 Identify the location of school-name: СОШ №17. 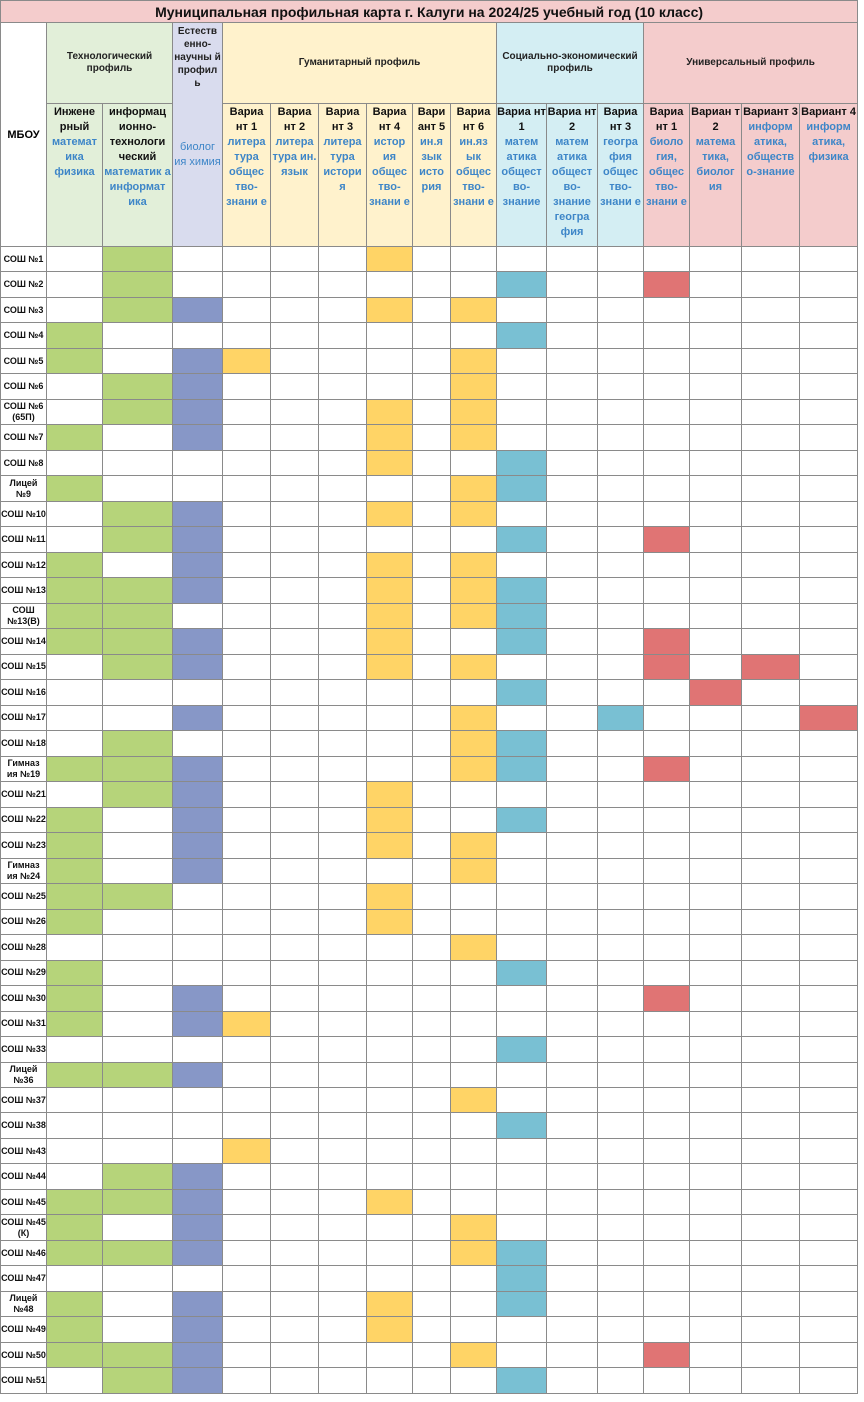
(23, 718).